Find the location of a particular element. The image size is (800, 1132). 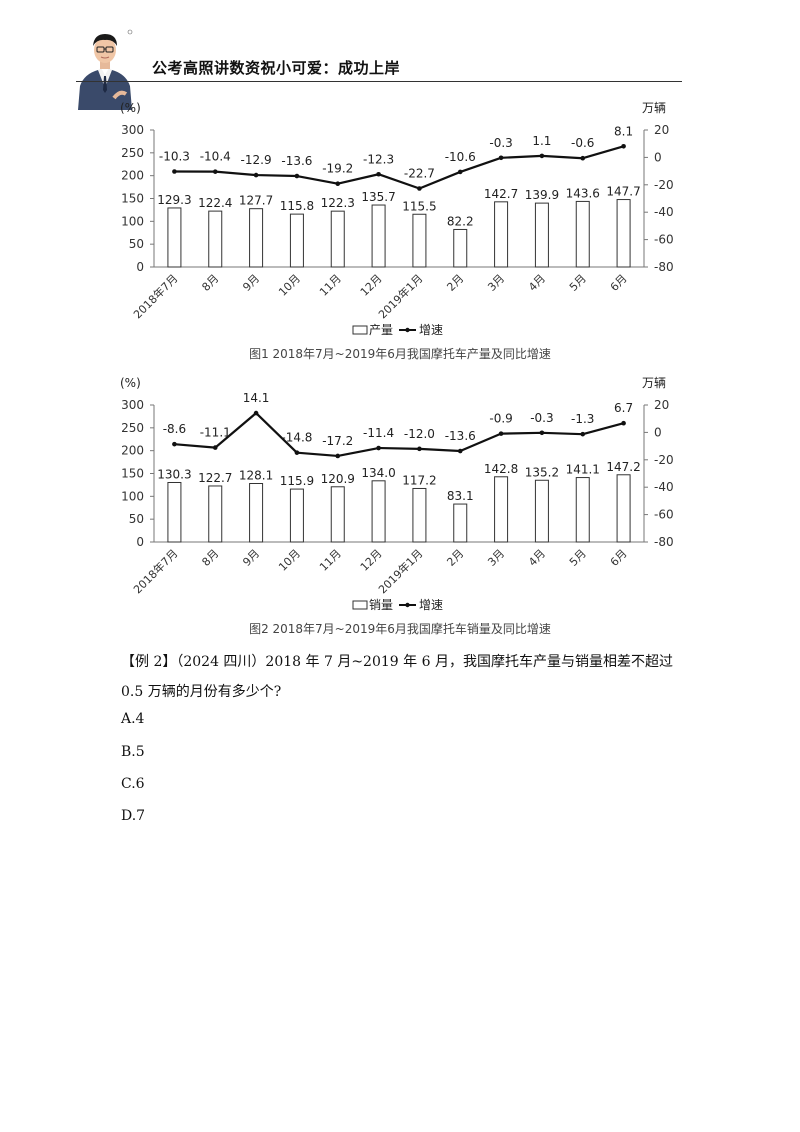

option-c: C.6 is located at coordinates (133, 784).